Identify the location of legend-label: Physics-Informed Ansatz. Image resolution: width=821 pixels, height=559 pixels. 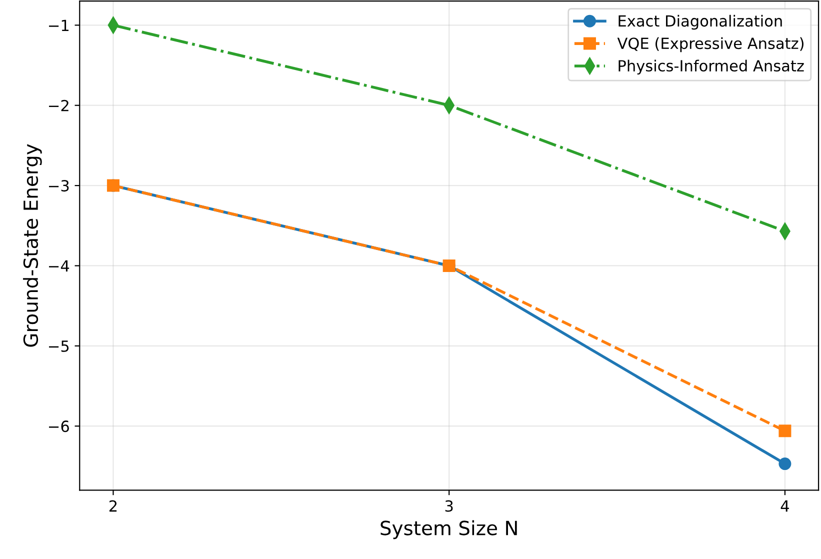
(711, 67).